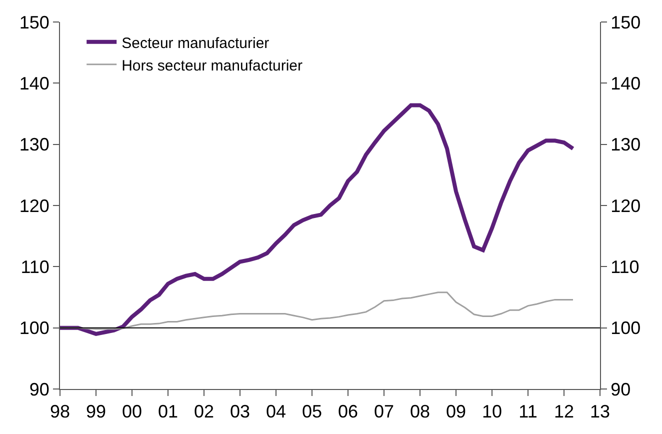 This screenshot has height=434, width=662. What do you see at coordinates (456, 412) in the screenshot?
I see `x-tick-label: 09` at bounding box center [456, 412].